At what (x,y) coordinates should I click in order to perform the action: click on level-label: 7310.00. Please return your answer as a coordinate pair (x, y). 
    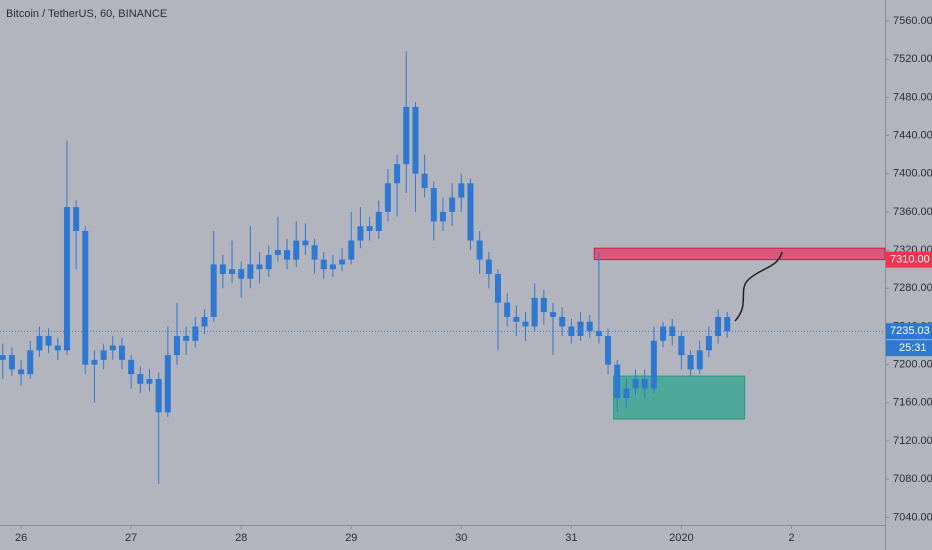
    Looking at the image, I should click on (910, 260).